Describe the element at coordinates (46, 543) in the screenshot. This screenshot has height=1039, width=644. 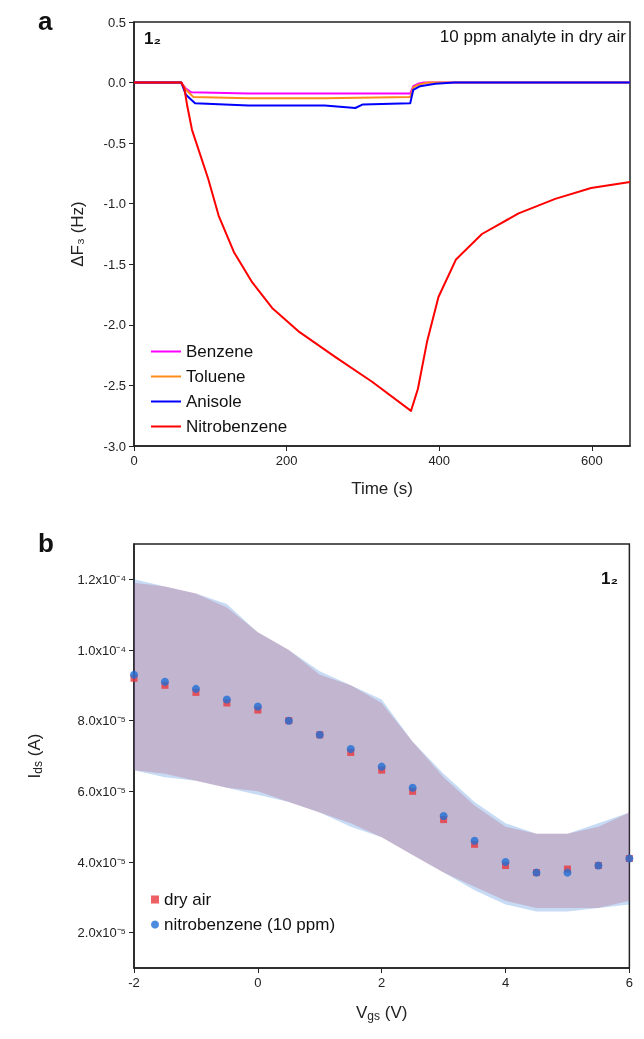
I see `text: b` at that location.